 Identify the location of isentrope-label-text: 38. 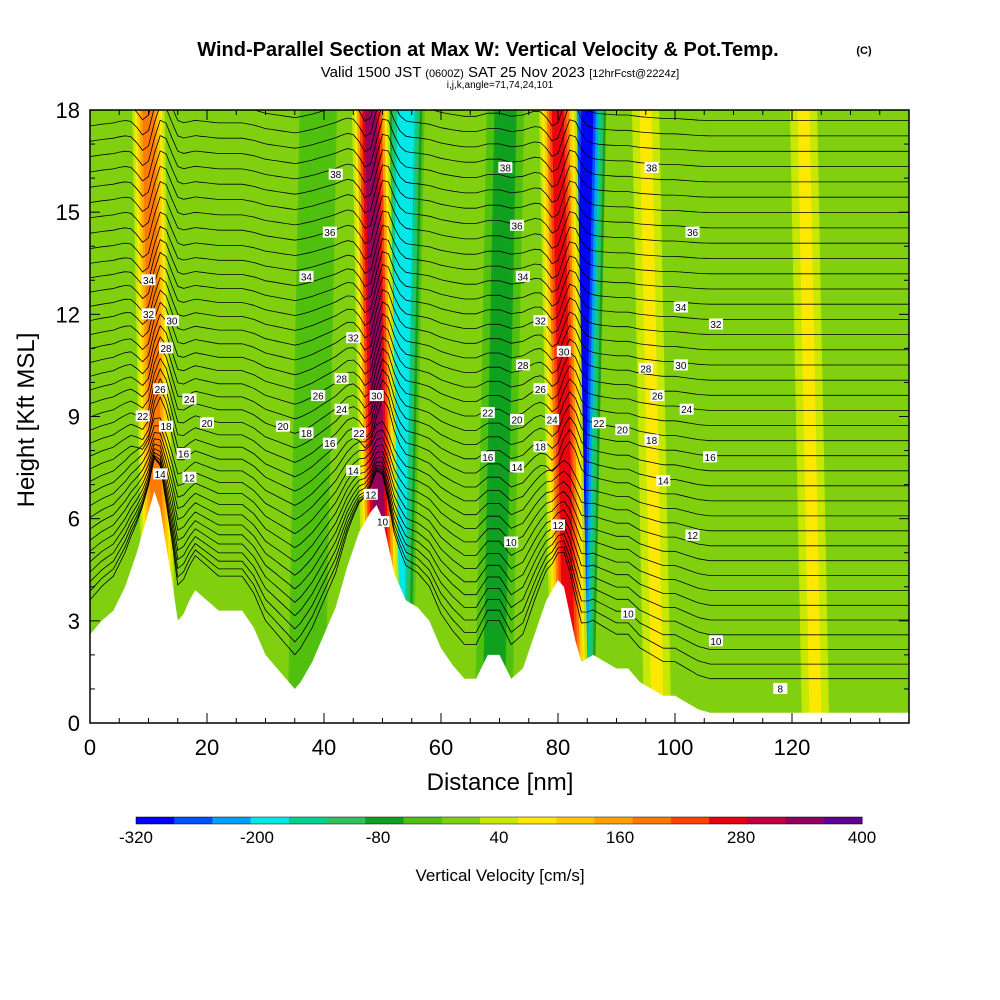
(506, 168).